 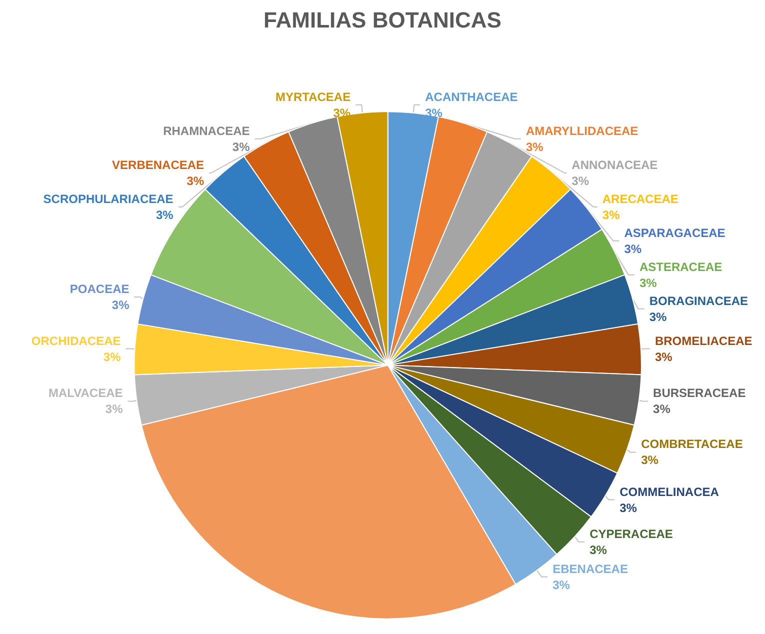 I want to click on slice-label: ORCHIDACEAE, so click(x=76, y=341).